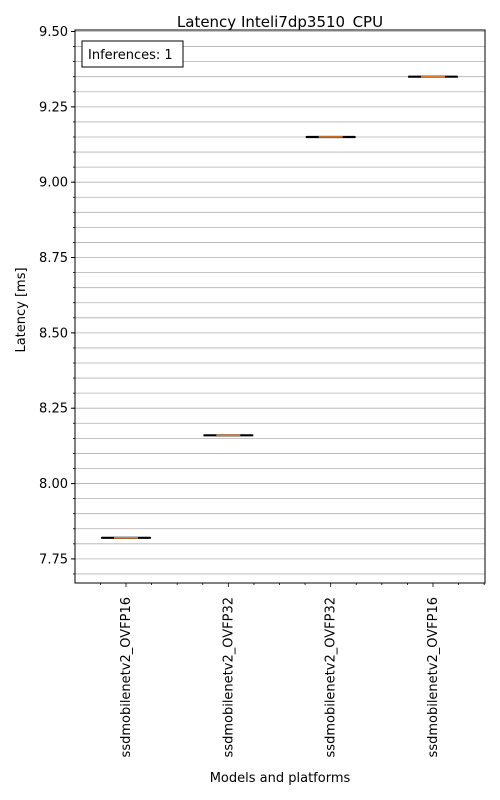  I want to click on legend-box: Inferences: 1, so click(132, 54).